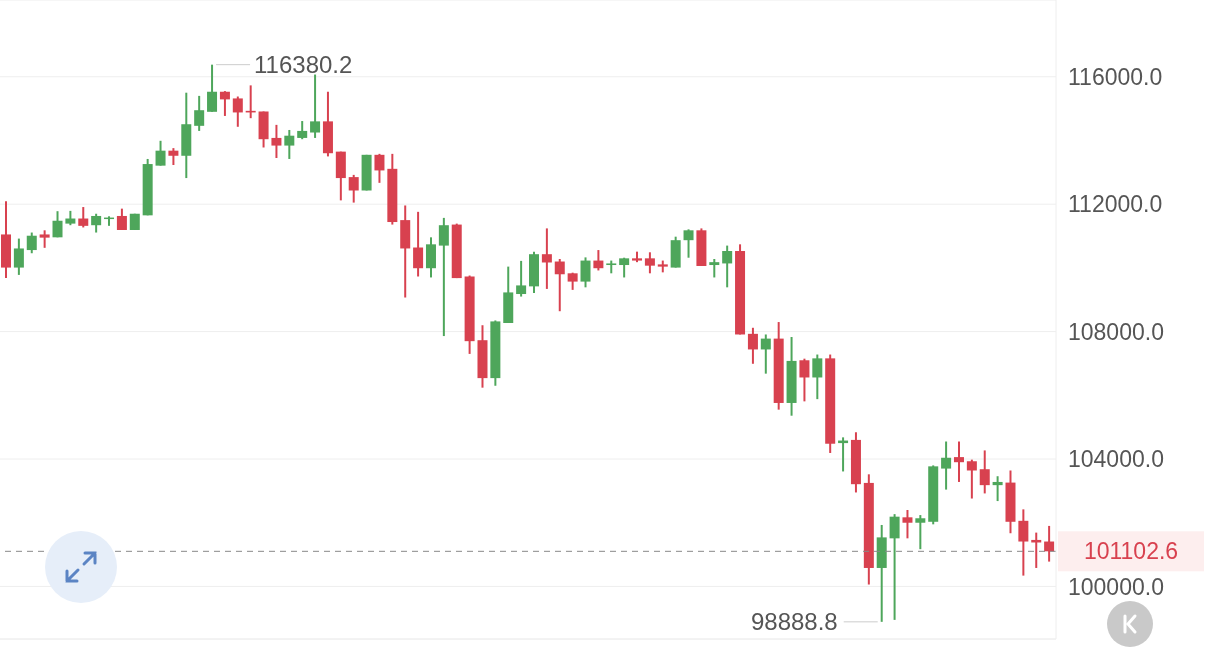 The width and height of the screenshot is (1206, 650). What do you see at coordinates (1115, 204) in the screenshot?
I see `y-tick-label: 112000.0` at bounding box center [1115, 204].